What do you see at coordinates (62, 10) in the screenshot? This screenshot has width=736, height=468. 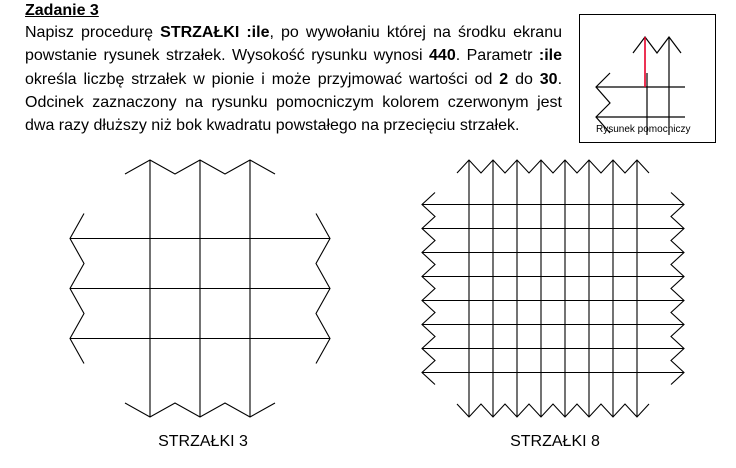 I see `task-title: Zadanie 3` at bounding box center [62, 10].